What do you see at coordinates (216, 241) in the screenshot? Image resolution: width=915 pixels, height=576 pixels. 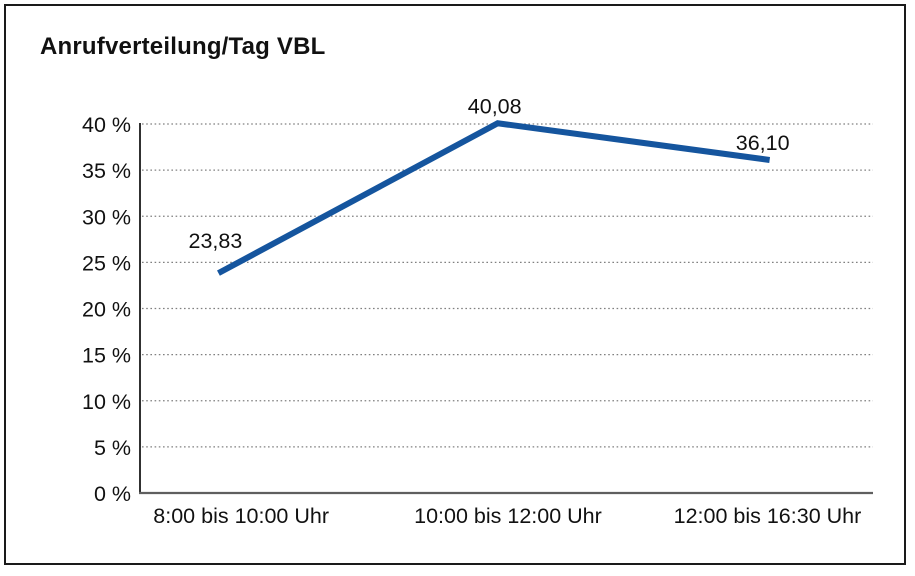 I see `data-point-label: 23,83` at bounding box center [216, 241].